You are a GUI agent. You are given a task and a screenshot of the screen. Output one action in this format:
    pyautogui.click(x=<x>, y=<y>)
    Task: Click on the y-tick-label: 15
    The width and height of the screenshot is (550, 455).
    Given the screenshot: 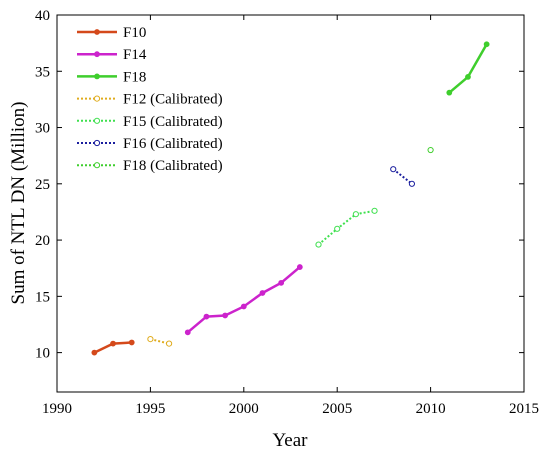 What is the action you would take?
    pyautogui.click(x=42, y=297)
    